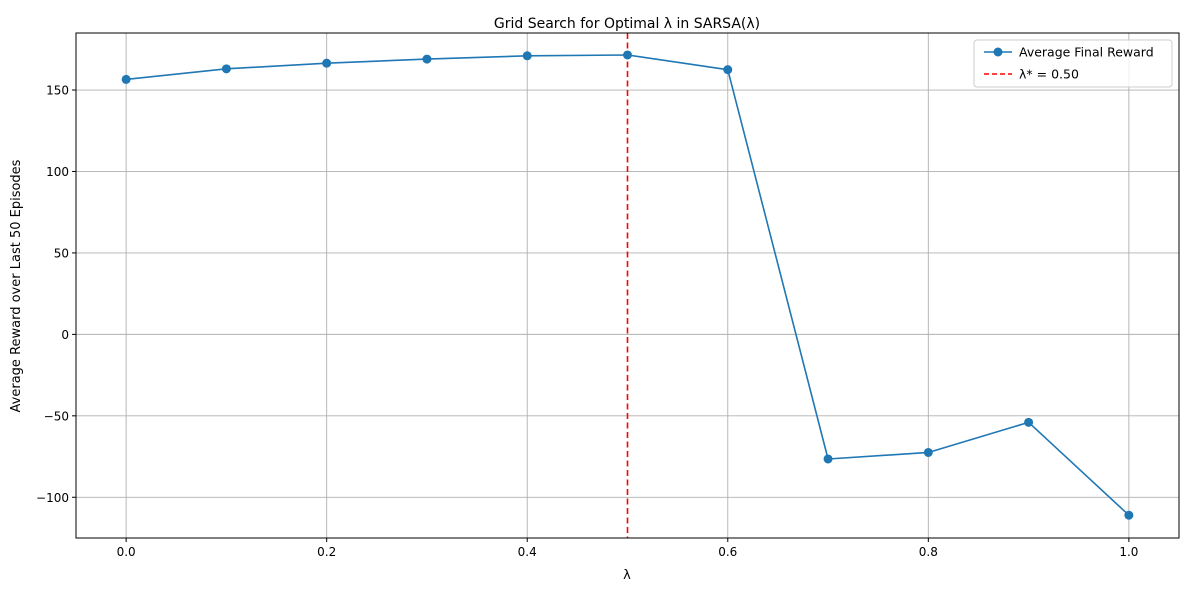  What do you see at coordinates (61, 253) in the screenshot?
I see `y-tick-label: 50` at bounding box center [61, 253].